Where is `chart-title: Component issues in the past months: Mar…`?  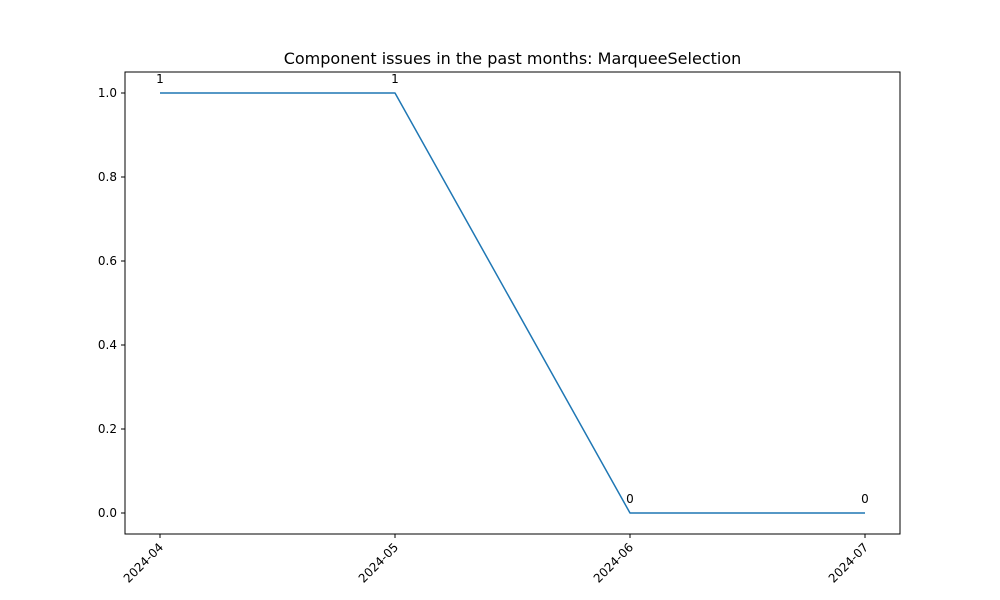
chart-title: Component issues in the past months: Mar… is located at coordinates (513, 58).